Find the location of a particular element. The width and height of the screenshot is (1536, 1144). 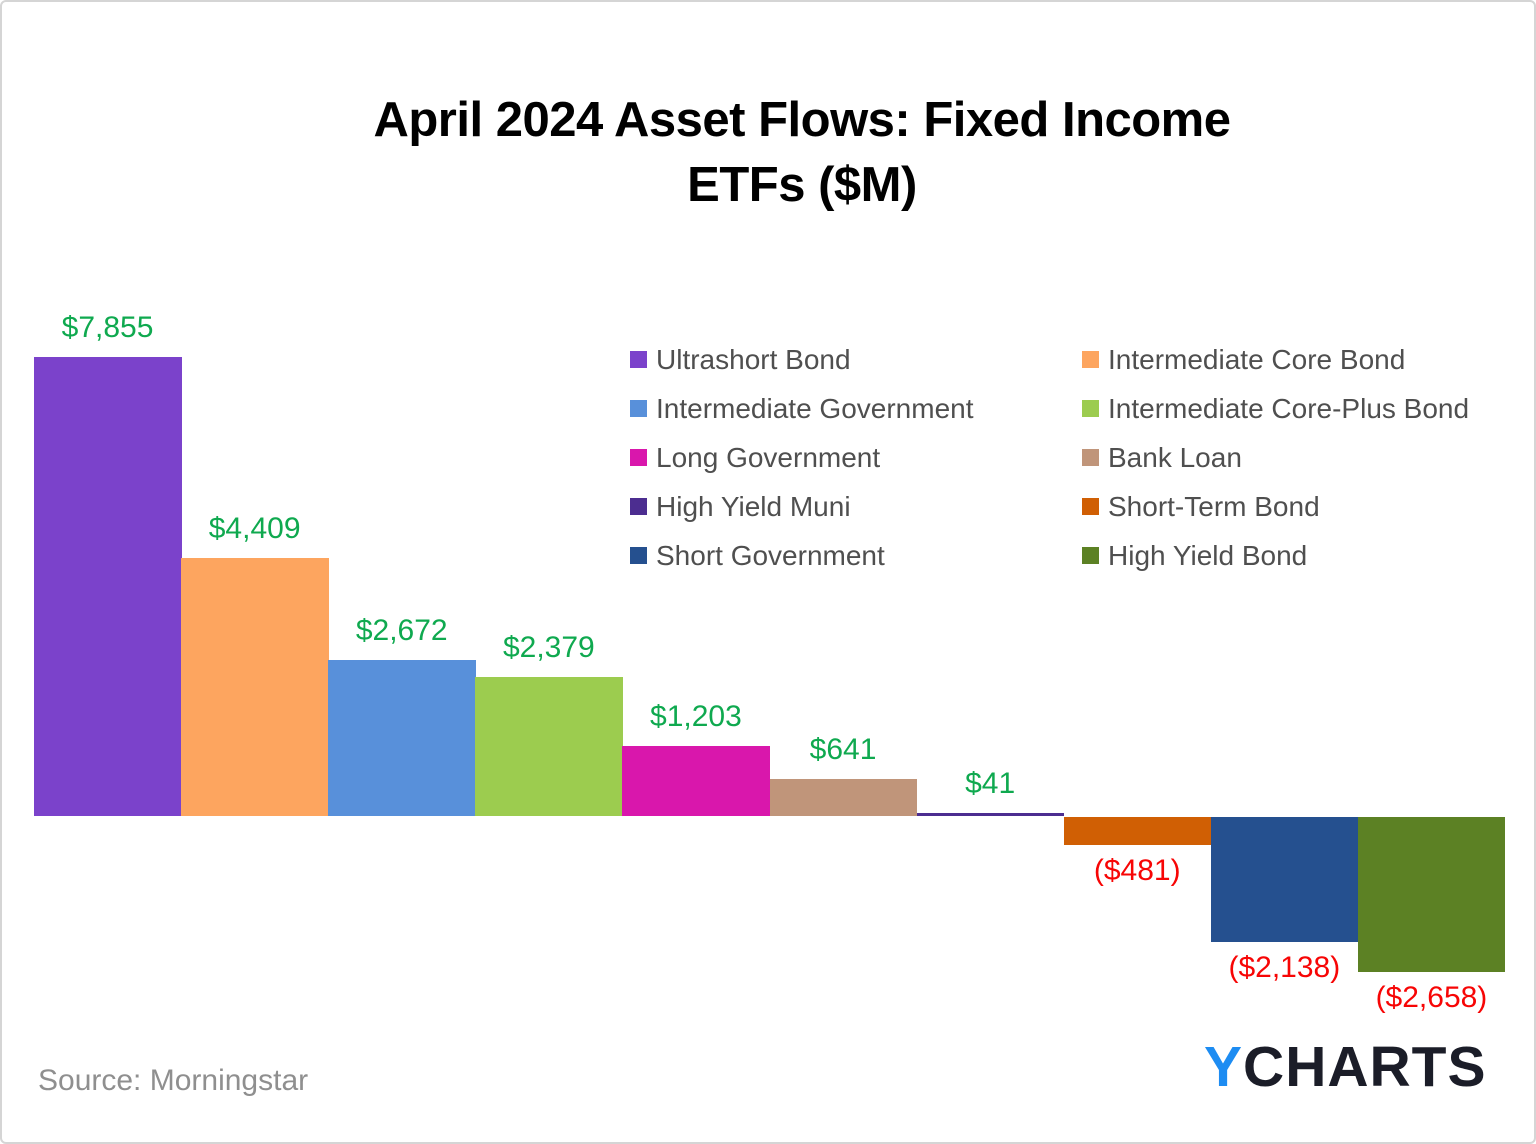

legend-label: Short Government is located at coordinates (770, 555).